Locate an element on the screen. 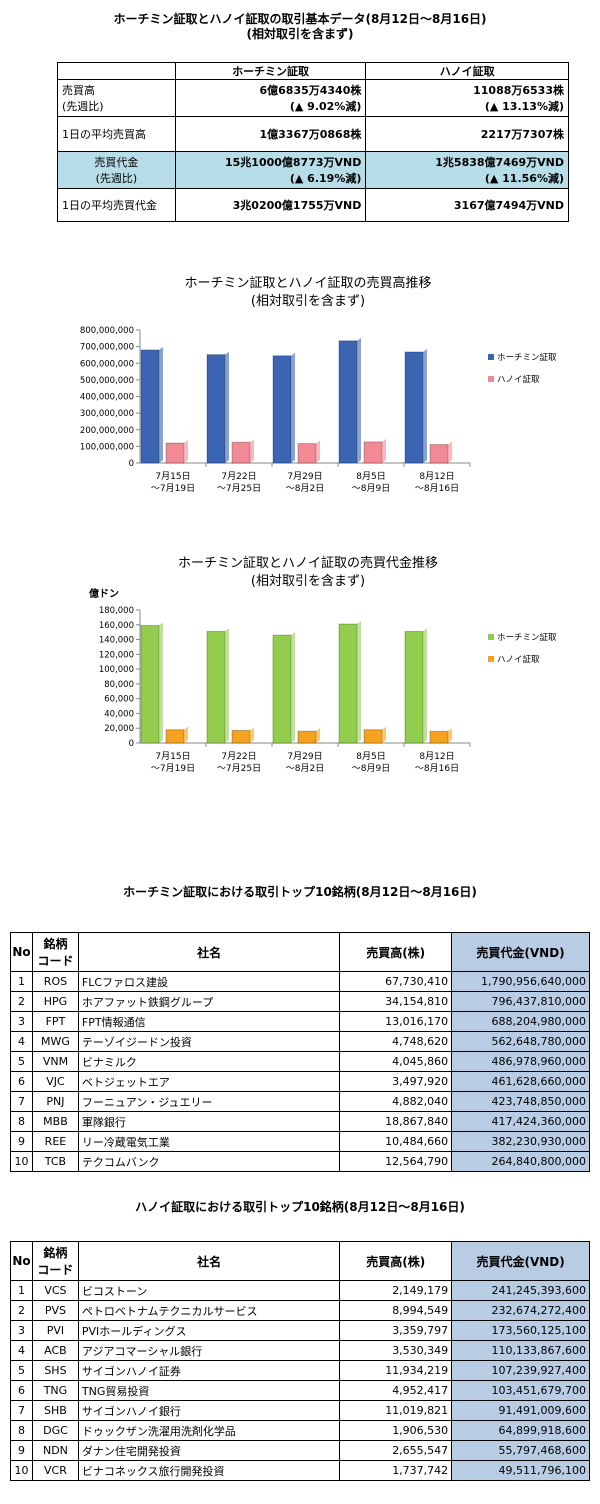  hcm-avg-value: 3兆0200億1755万VND is located at coordinates (270, 205).